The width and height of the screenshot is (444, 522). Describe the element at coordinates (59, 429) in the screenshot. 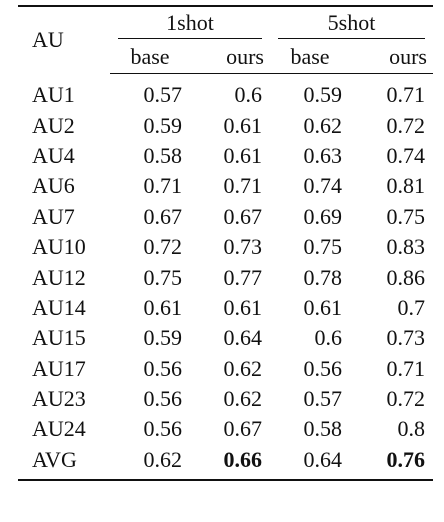

I see `row-label: AU24` at that location.